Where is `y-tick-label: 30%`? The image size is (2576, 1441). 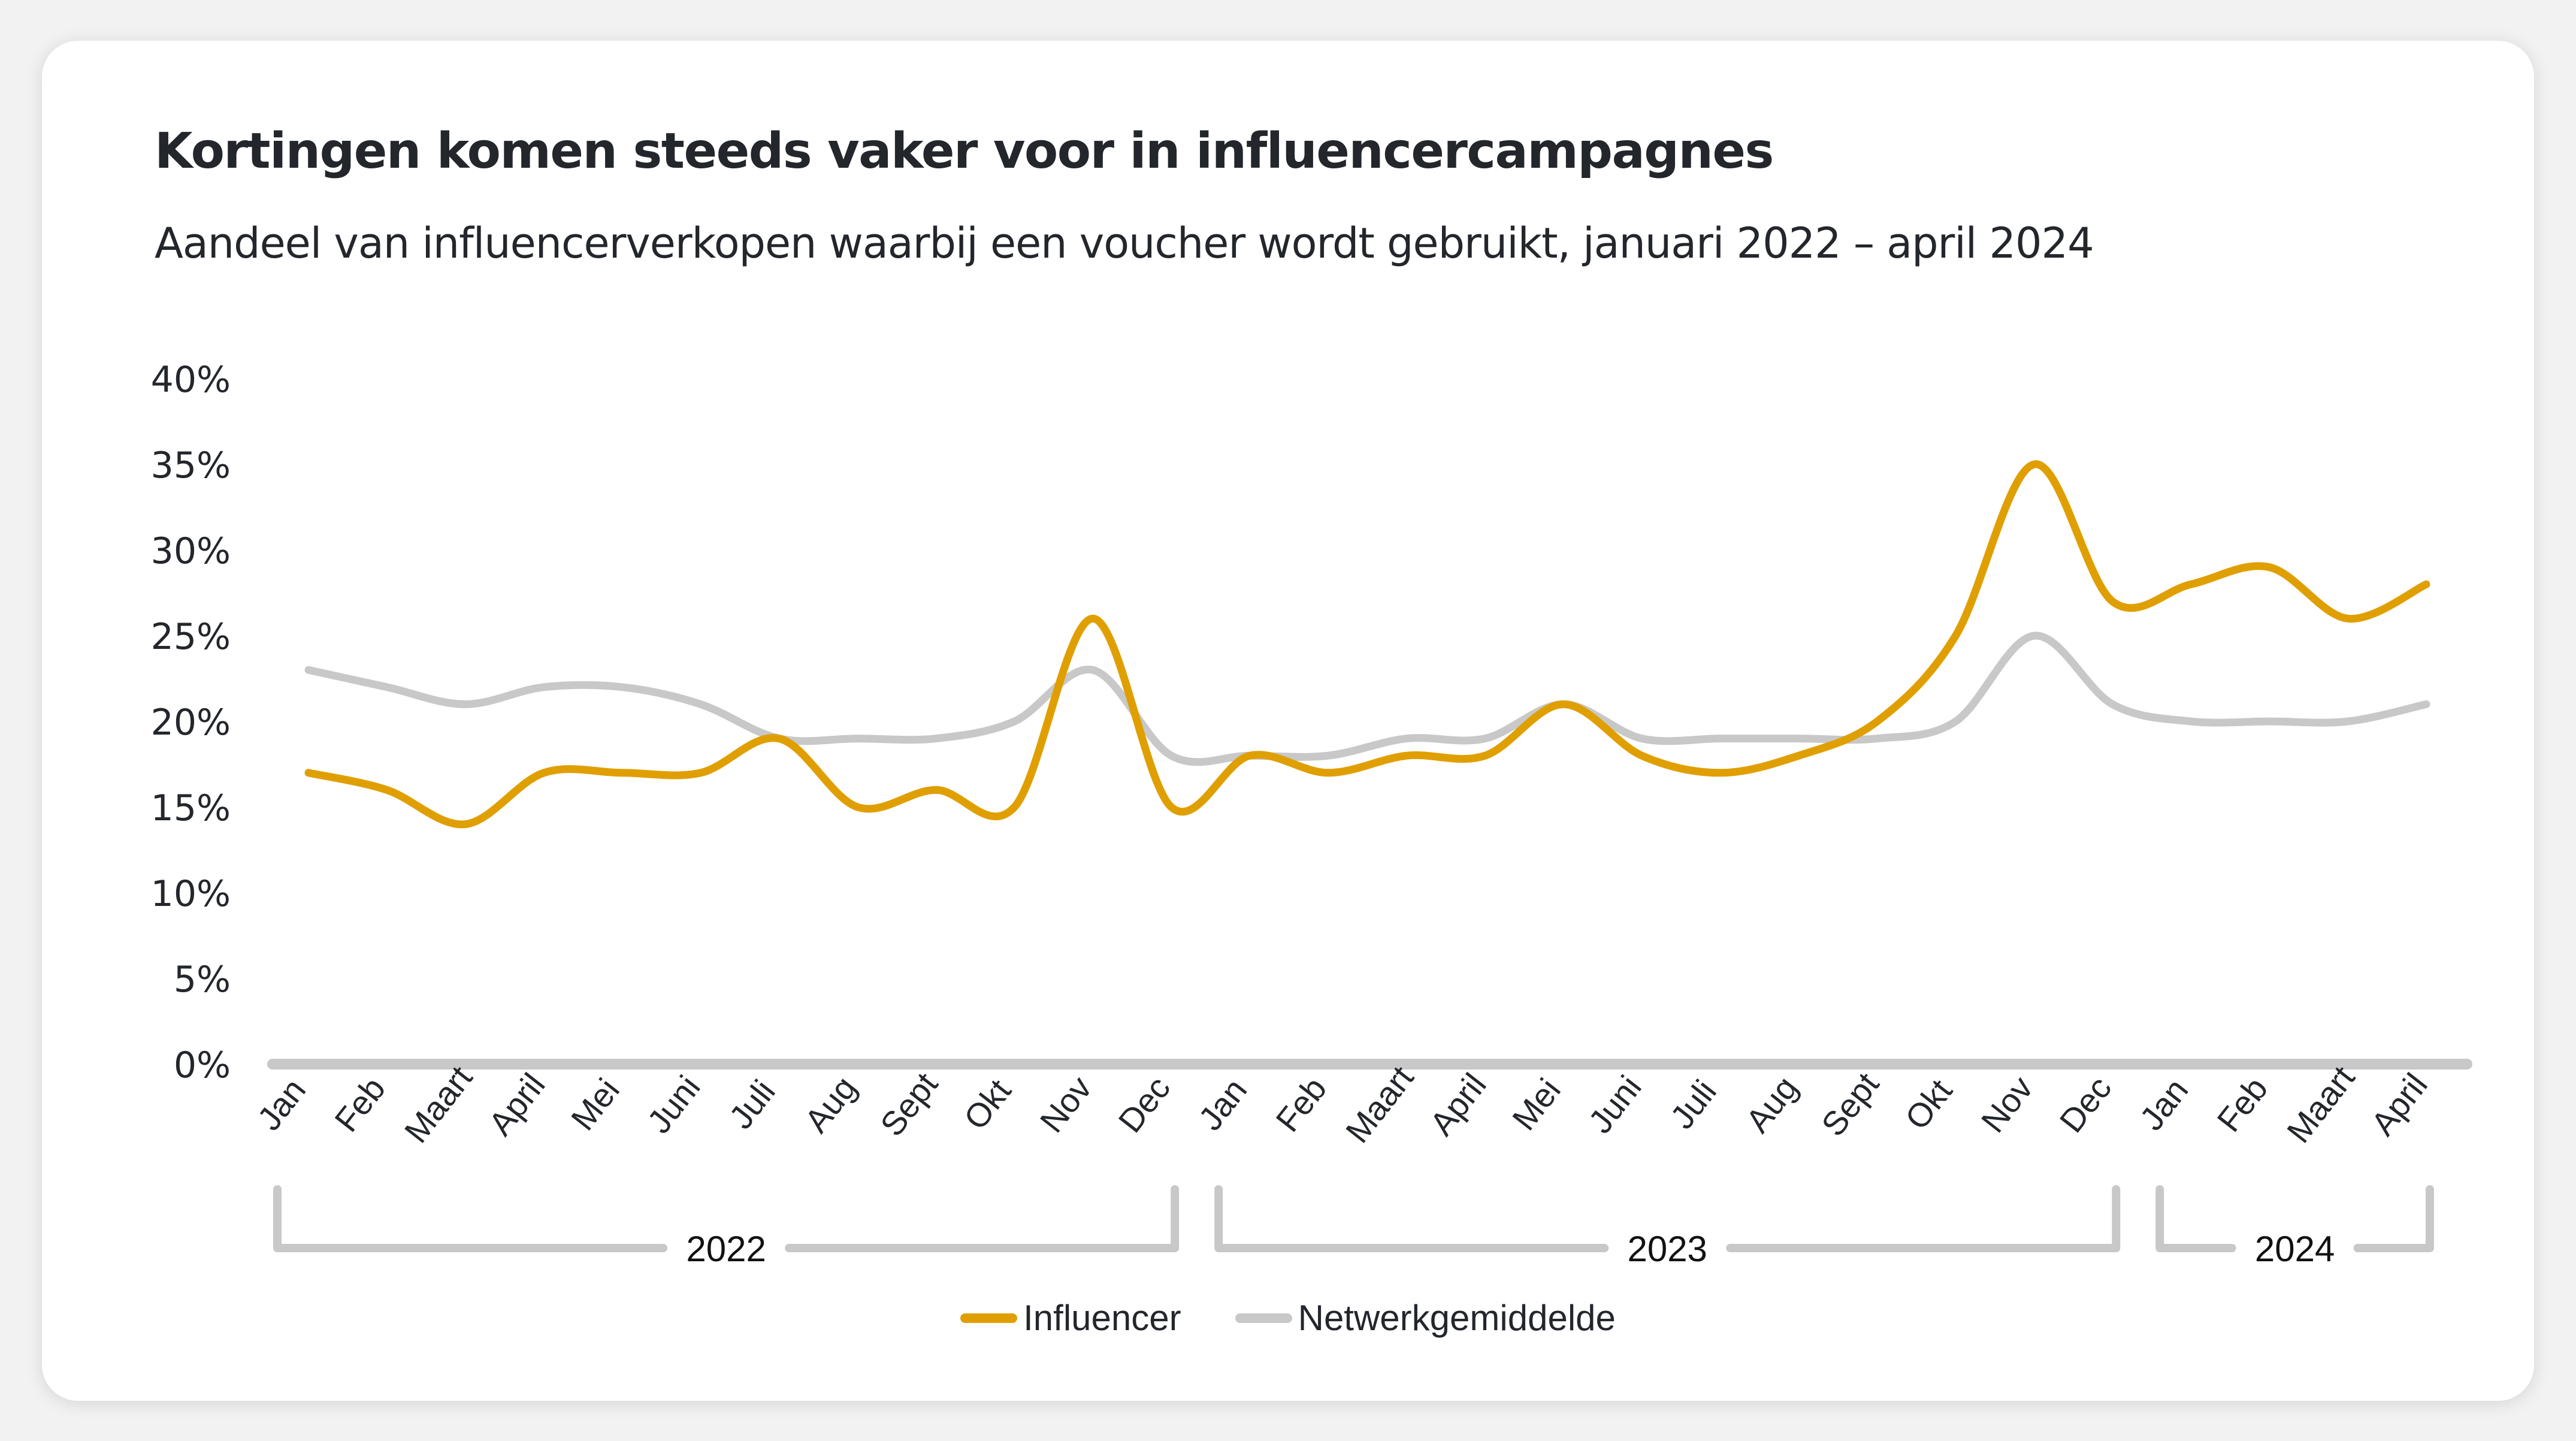 y-tick-label: 30% is located at coordinates (191, 551).